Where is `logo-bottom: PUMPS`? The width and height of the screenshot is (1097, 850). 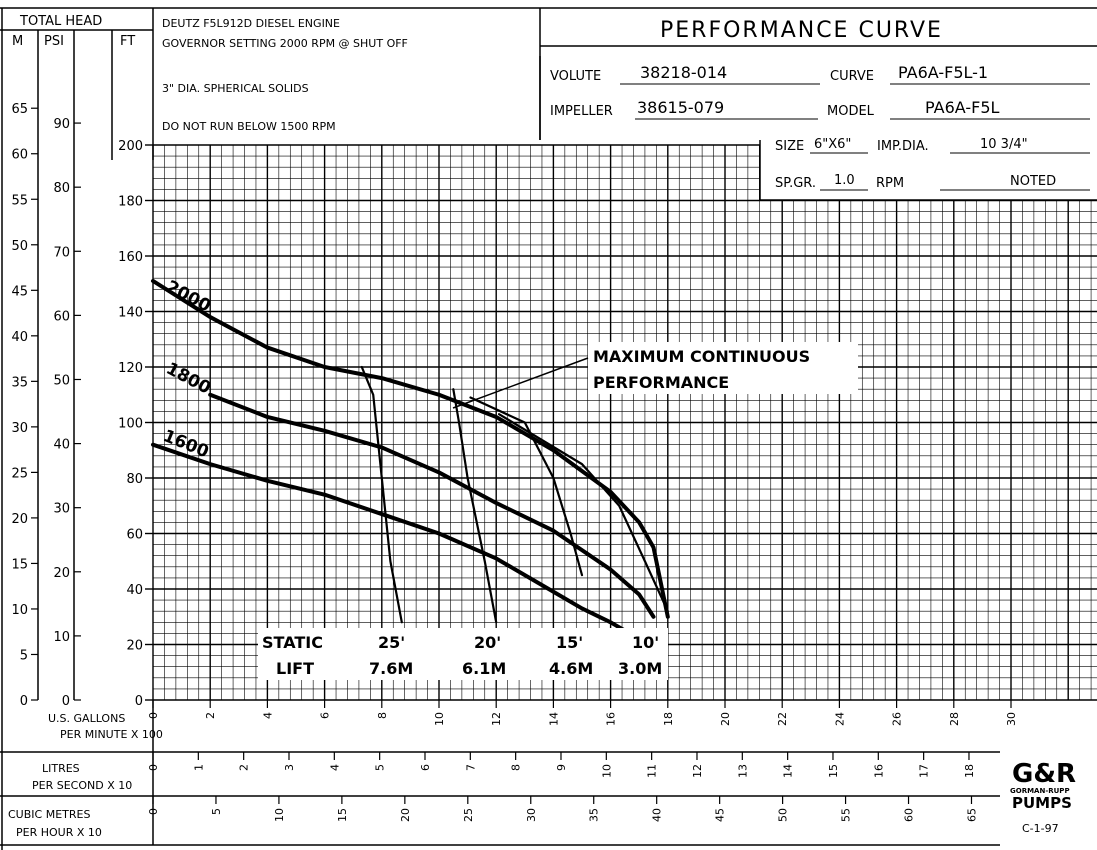
logo-bottom: PUMPS is located at coordinates (1042, 803).